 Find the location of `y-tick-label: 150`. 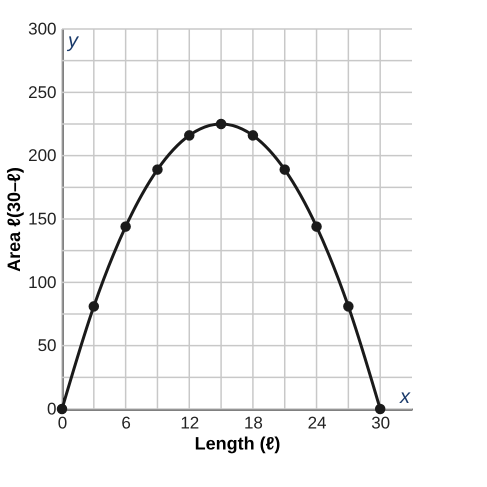

y-tick-label: 150 is located at coordinates (42, 219).